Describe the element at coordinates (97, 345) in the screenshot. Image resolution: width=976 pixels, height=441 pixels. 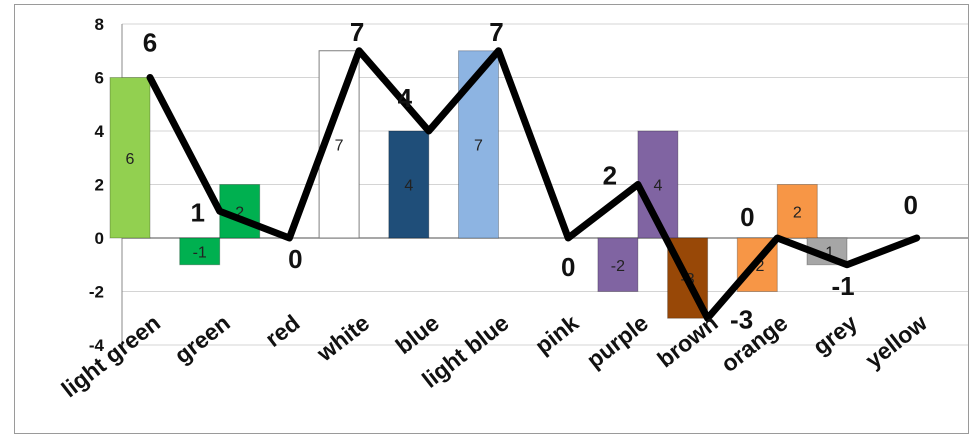
I see `y-tick-label: -4` at that location.